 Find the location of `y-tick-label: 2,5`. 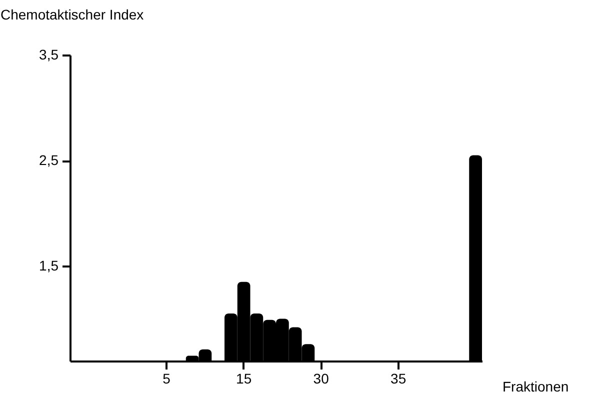

y-tick-label: 2,5 is located at coordinates (49, 160).